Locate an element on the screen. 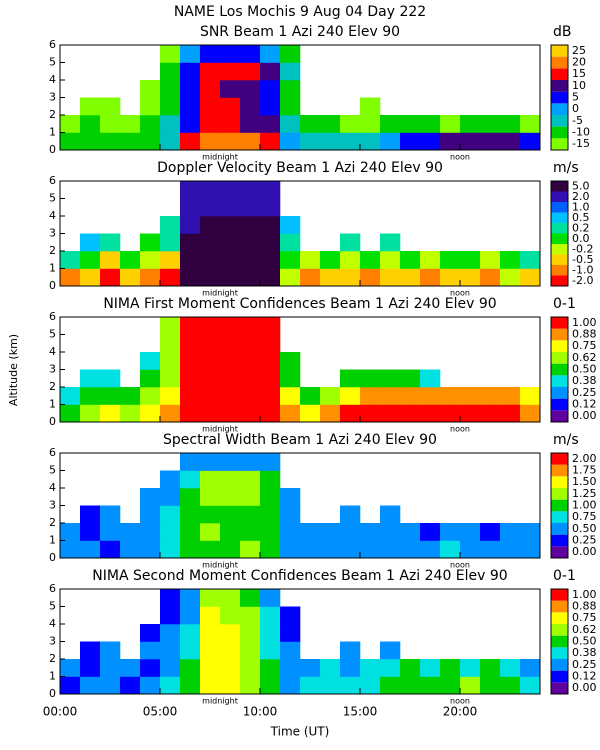  y-tick-label: 1 is located at coordinates (52, 132).